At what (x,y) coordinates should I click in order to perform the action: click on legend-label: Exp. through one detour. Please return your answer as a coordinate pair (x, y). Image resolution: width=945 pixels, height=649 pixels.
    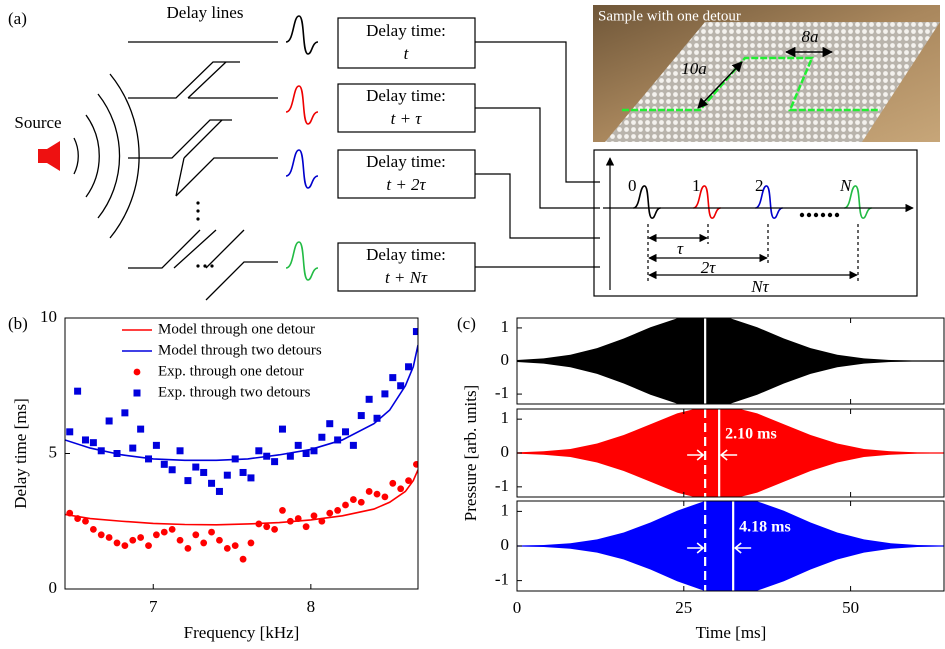
    Looking at the image, I should click on (231, 371).